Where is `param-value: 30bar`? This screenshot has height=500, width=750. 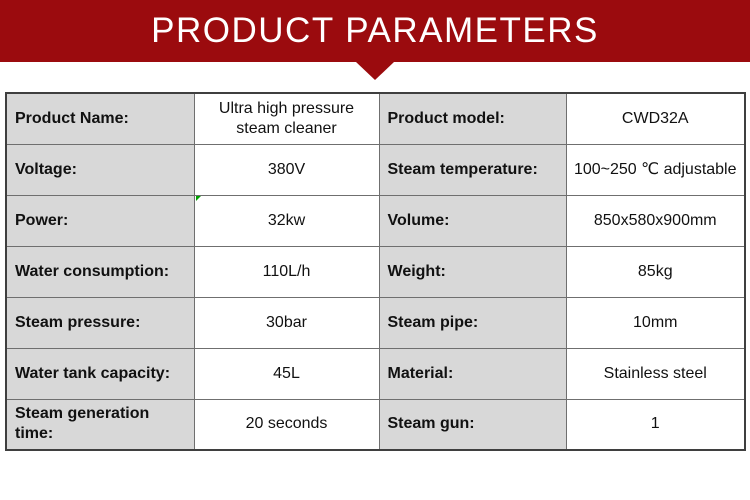 param-value: 30bar is located at coordinates (286, 322).